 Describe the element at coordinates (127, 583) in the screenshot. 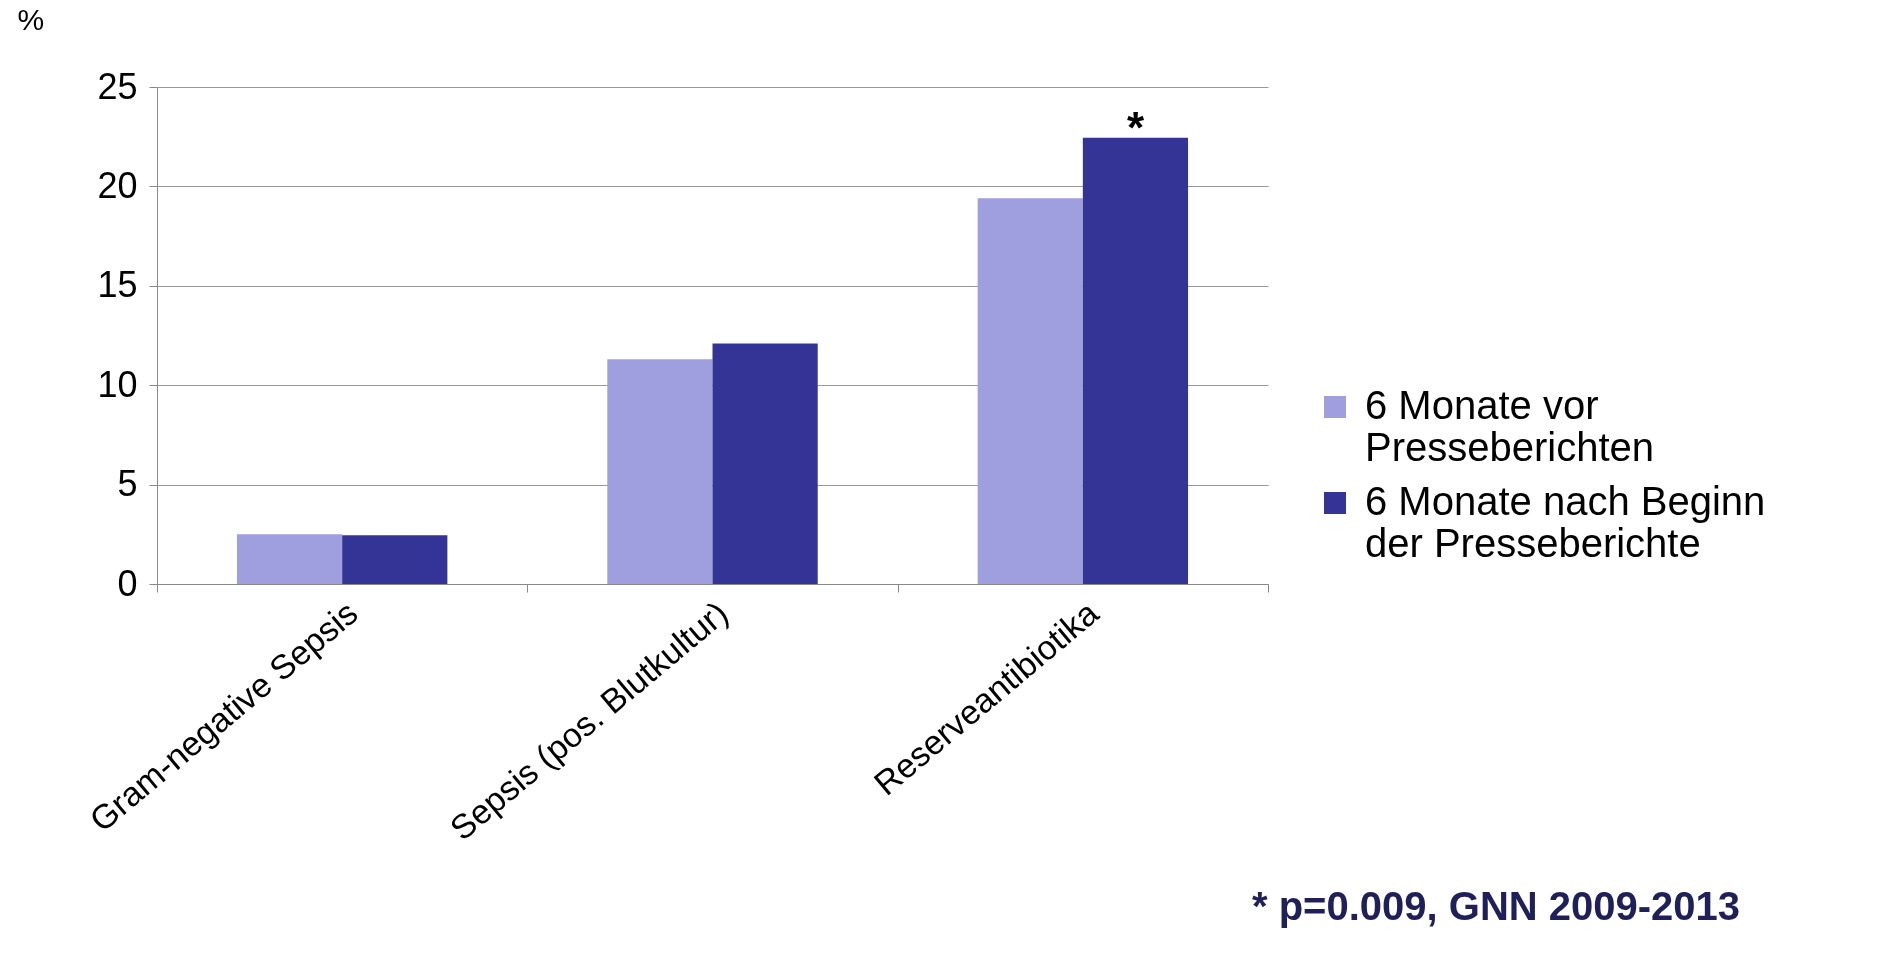

I see `y-tick-label: 0` at that location.